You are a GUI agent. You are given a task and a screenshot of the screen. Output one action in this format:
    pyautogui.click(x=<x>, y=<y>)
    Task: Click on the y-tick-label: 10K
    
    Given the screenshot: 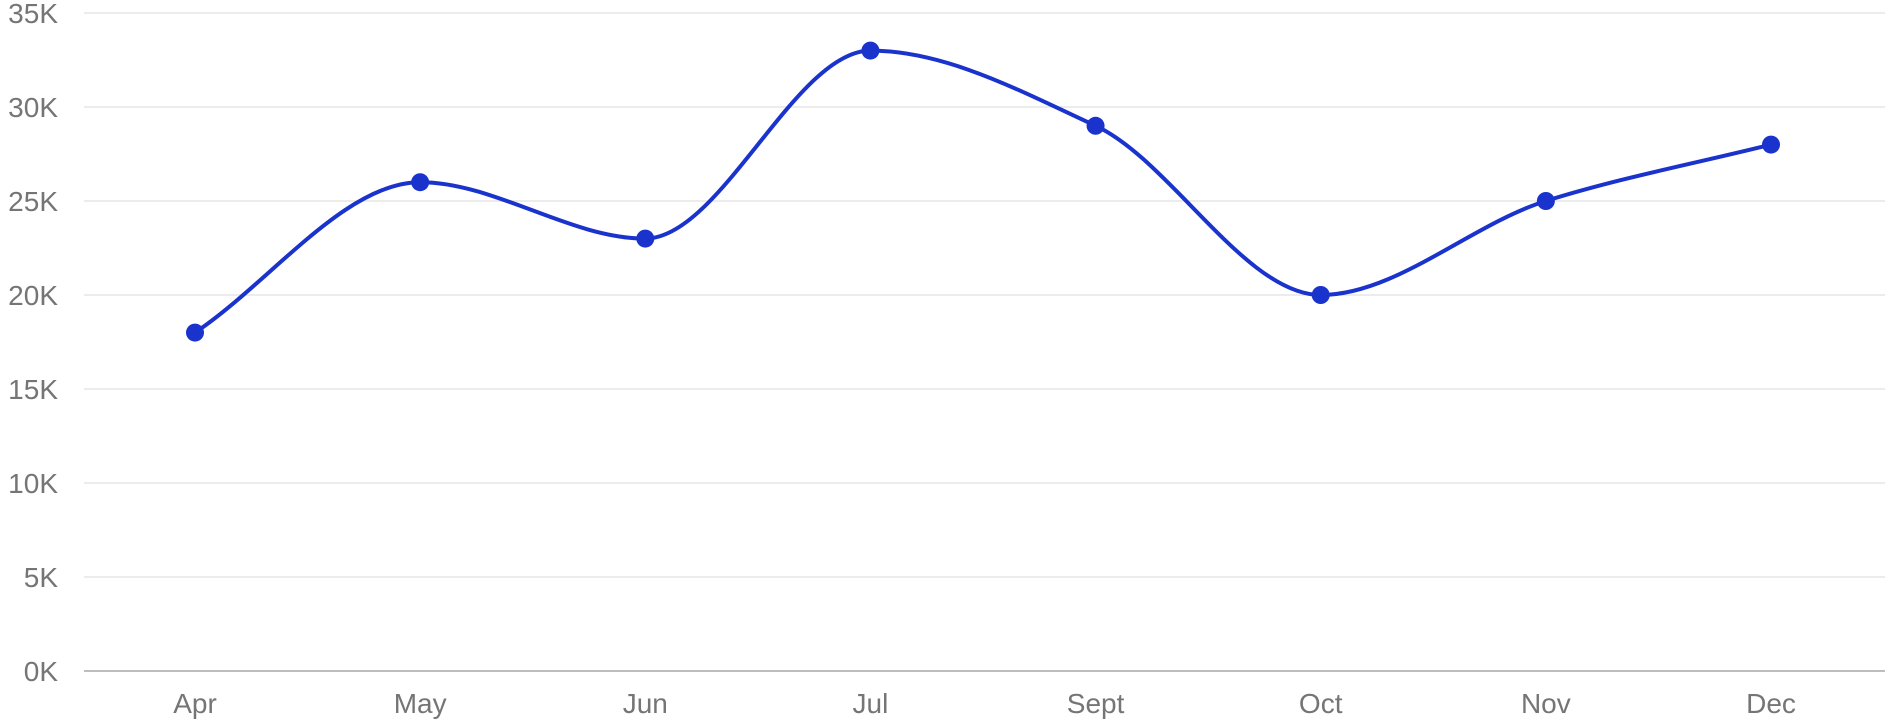 What is the action you would take?
    pyautogui.click(x=33, y=483)
    